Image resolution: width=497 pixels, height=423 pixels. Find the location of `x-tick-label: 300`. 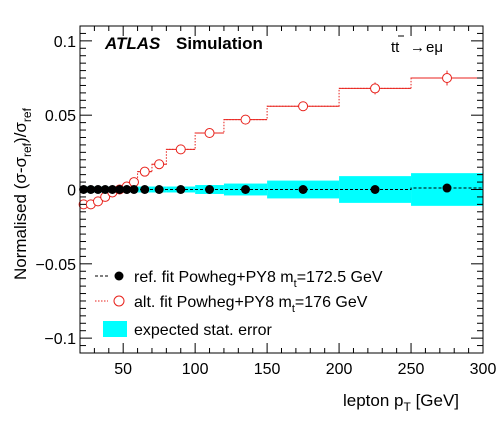

x-tick-label: 300 is located at coordinates (483, 369).